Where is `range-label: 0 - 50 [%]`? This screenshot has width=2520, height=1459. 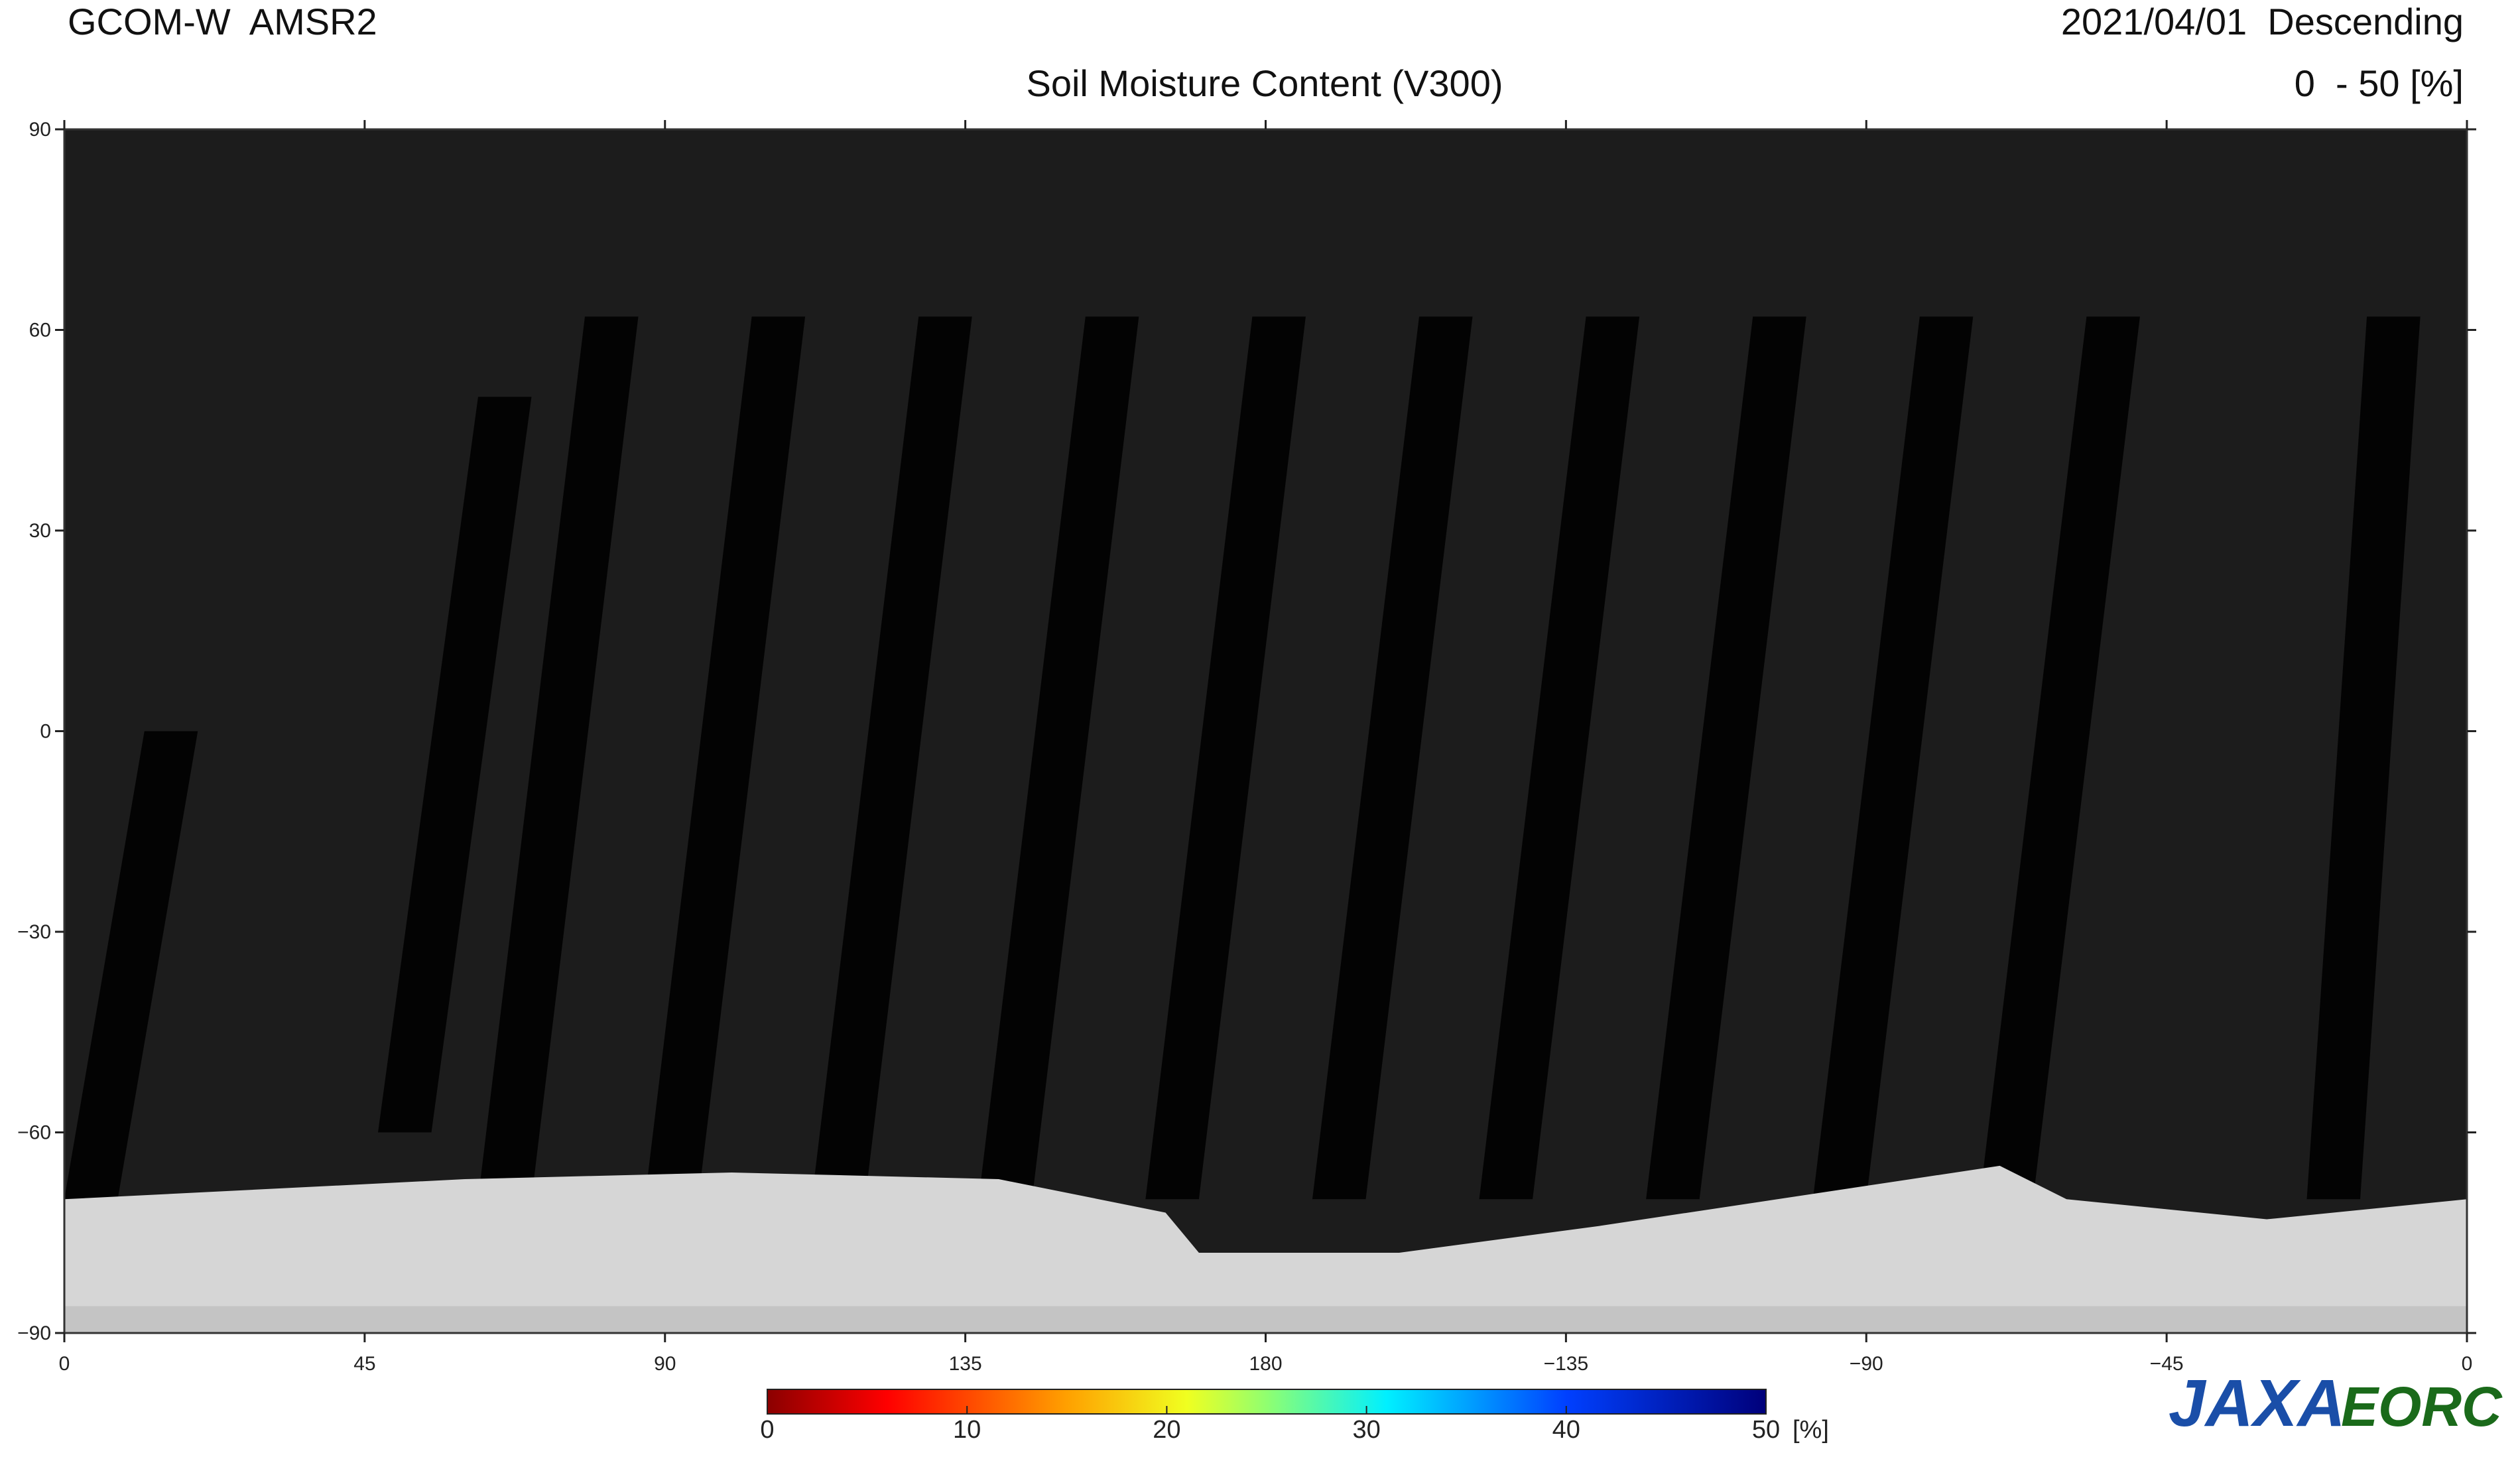
range-label: 0 - 50 [%] is located at coordinates (2379, 83).